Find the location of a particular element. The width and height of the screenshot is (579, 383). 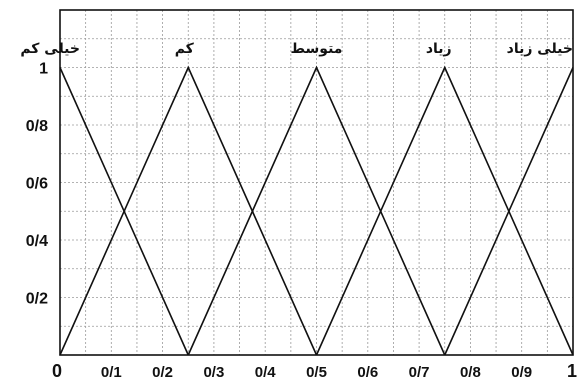

series-label: خیلی کم is located at coordinates (50, 49).